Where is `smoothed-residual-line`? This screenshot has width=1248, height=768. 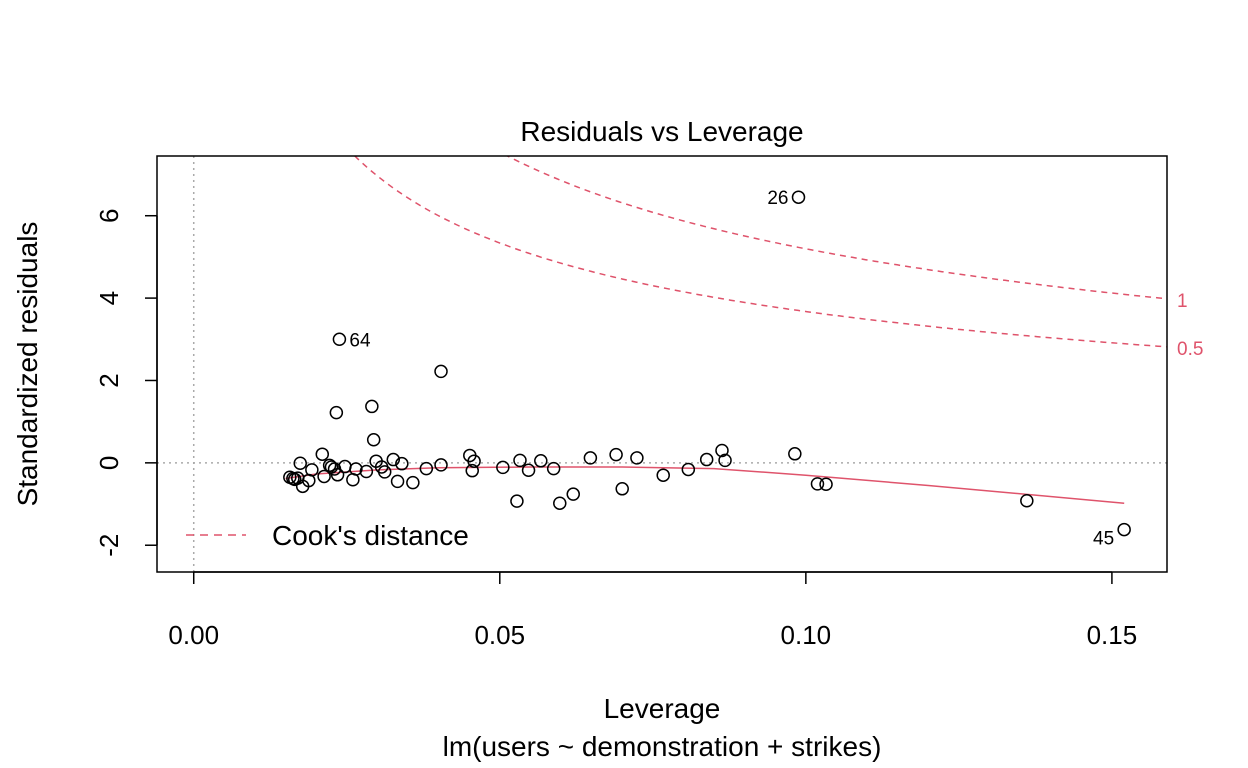
smoothed-residual-line is located at coordinates (705, 485).